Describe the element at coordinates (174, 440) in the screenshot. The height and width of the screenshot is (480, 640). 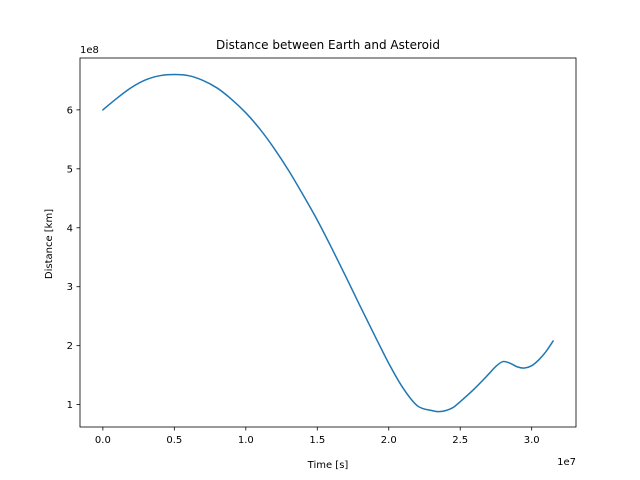
I see `x-tick-label: 0.5` at that location.